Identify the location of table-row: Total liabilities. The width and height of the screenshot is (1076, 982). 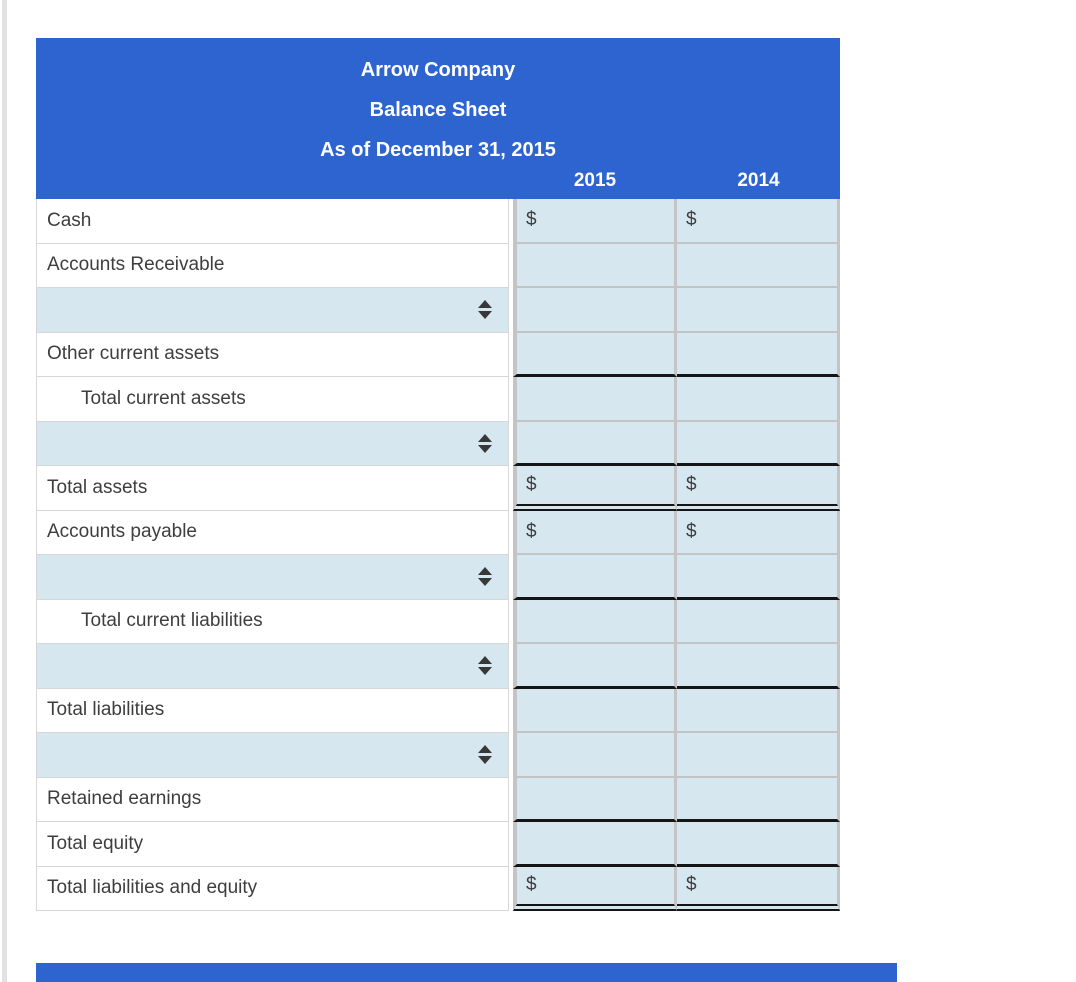
(438, 710).